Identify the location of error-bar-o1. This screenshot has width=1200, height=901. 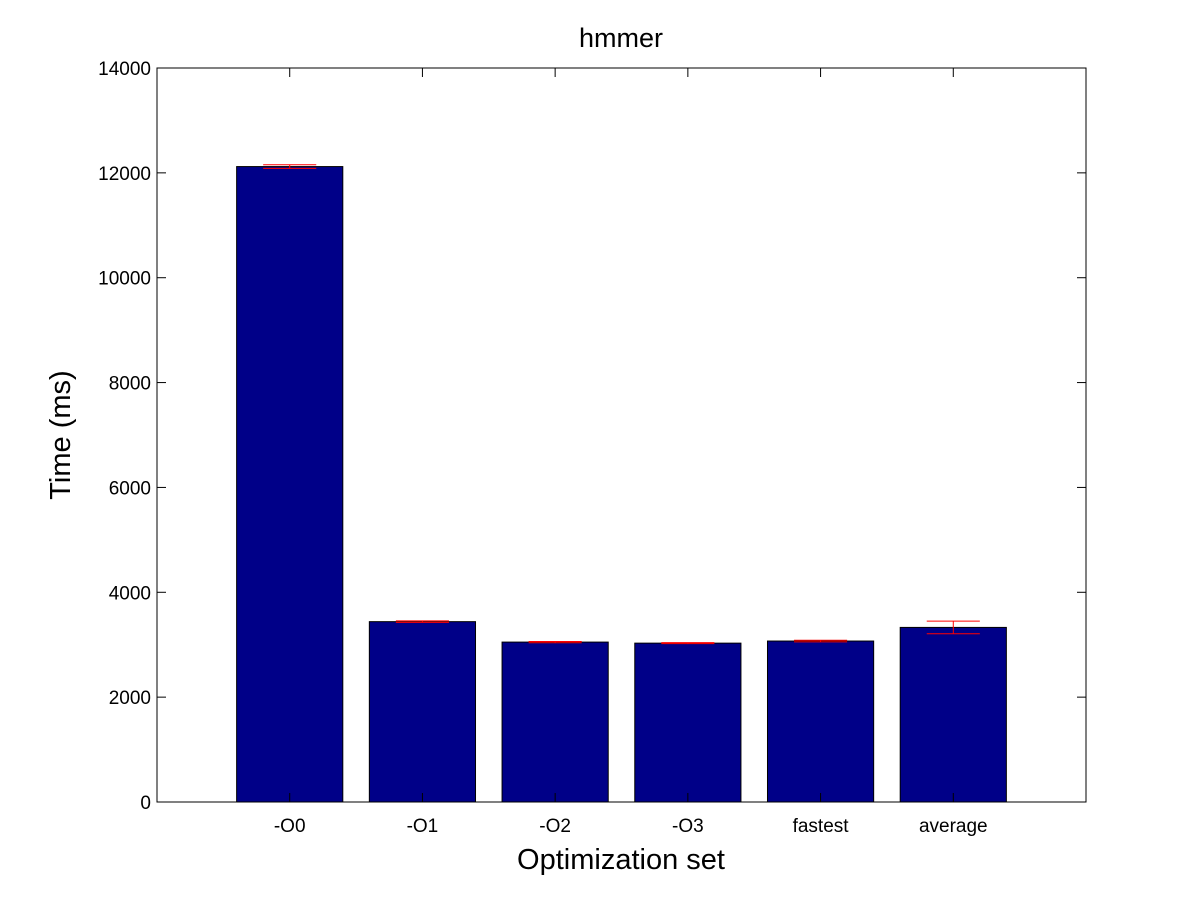
(422, 621).